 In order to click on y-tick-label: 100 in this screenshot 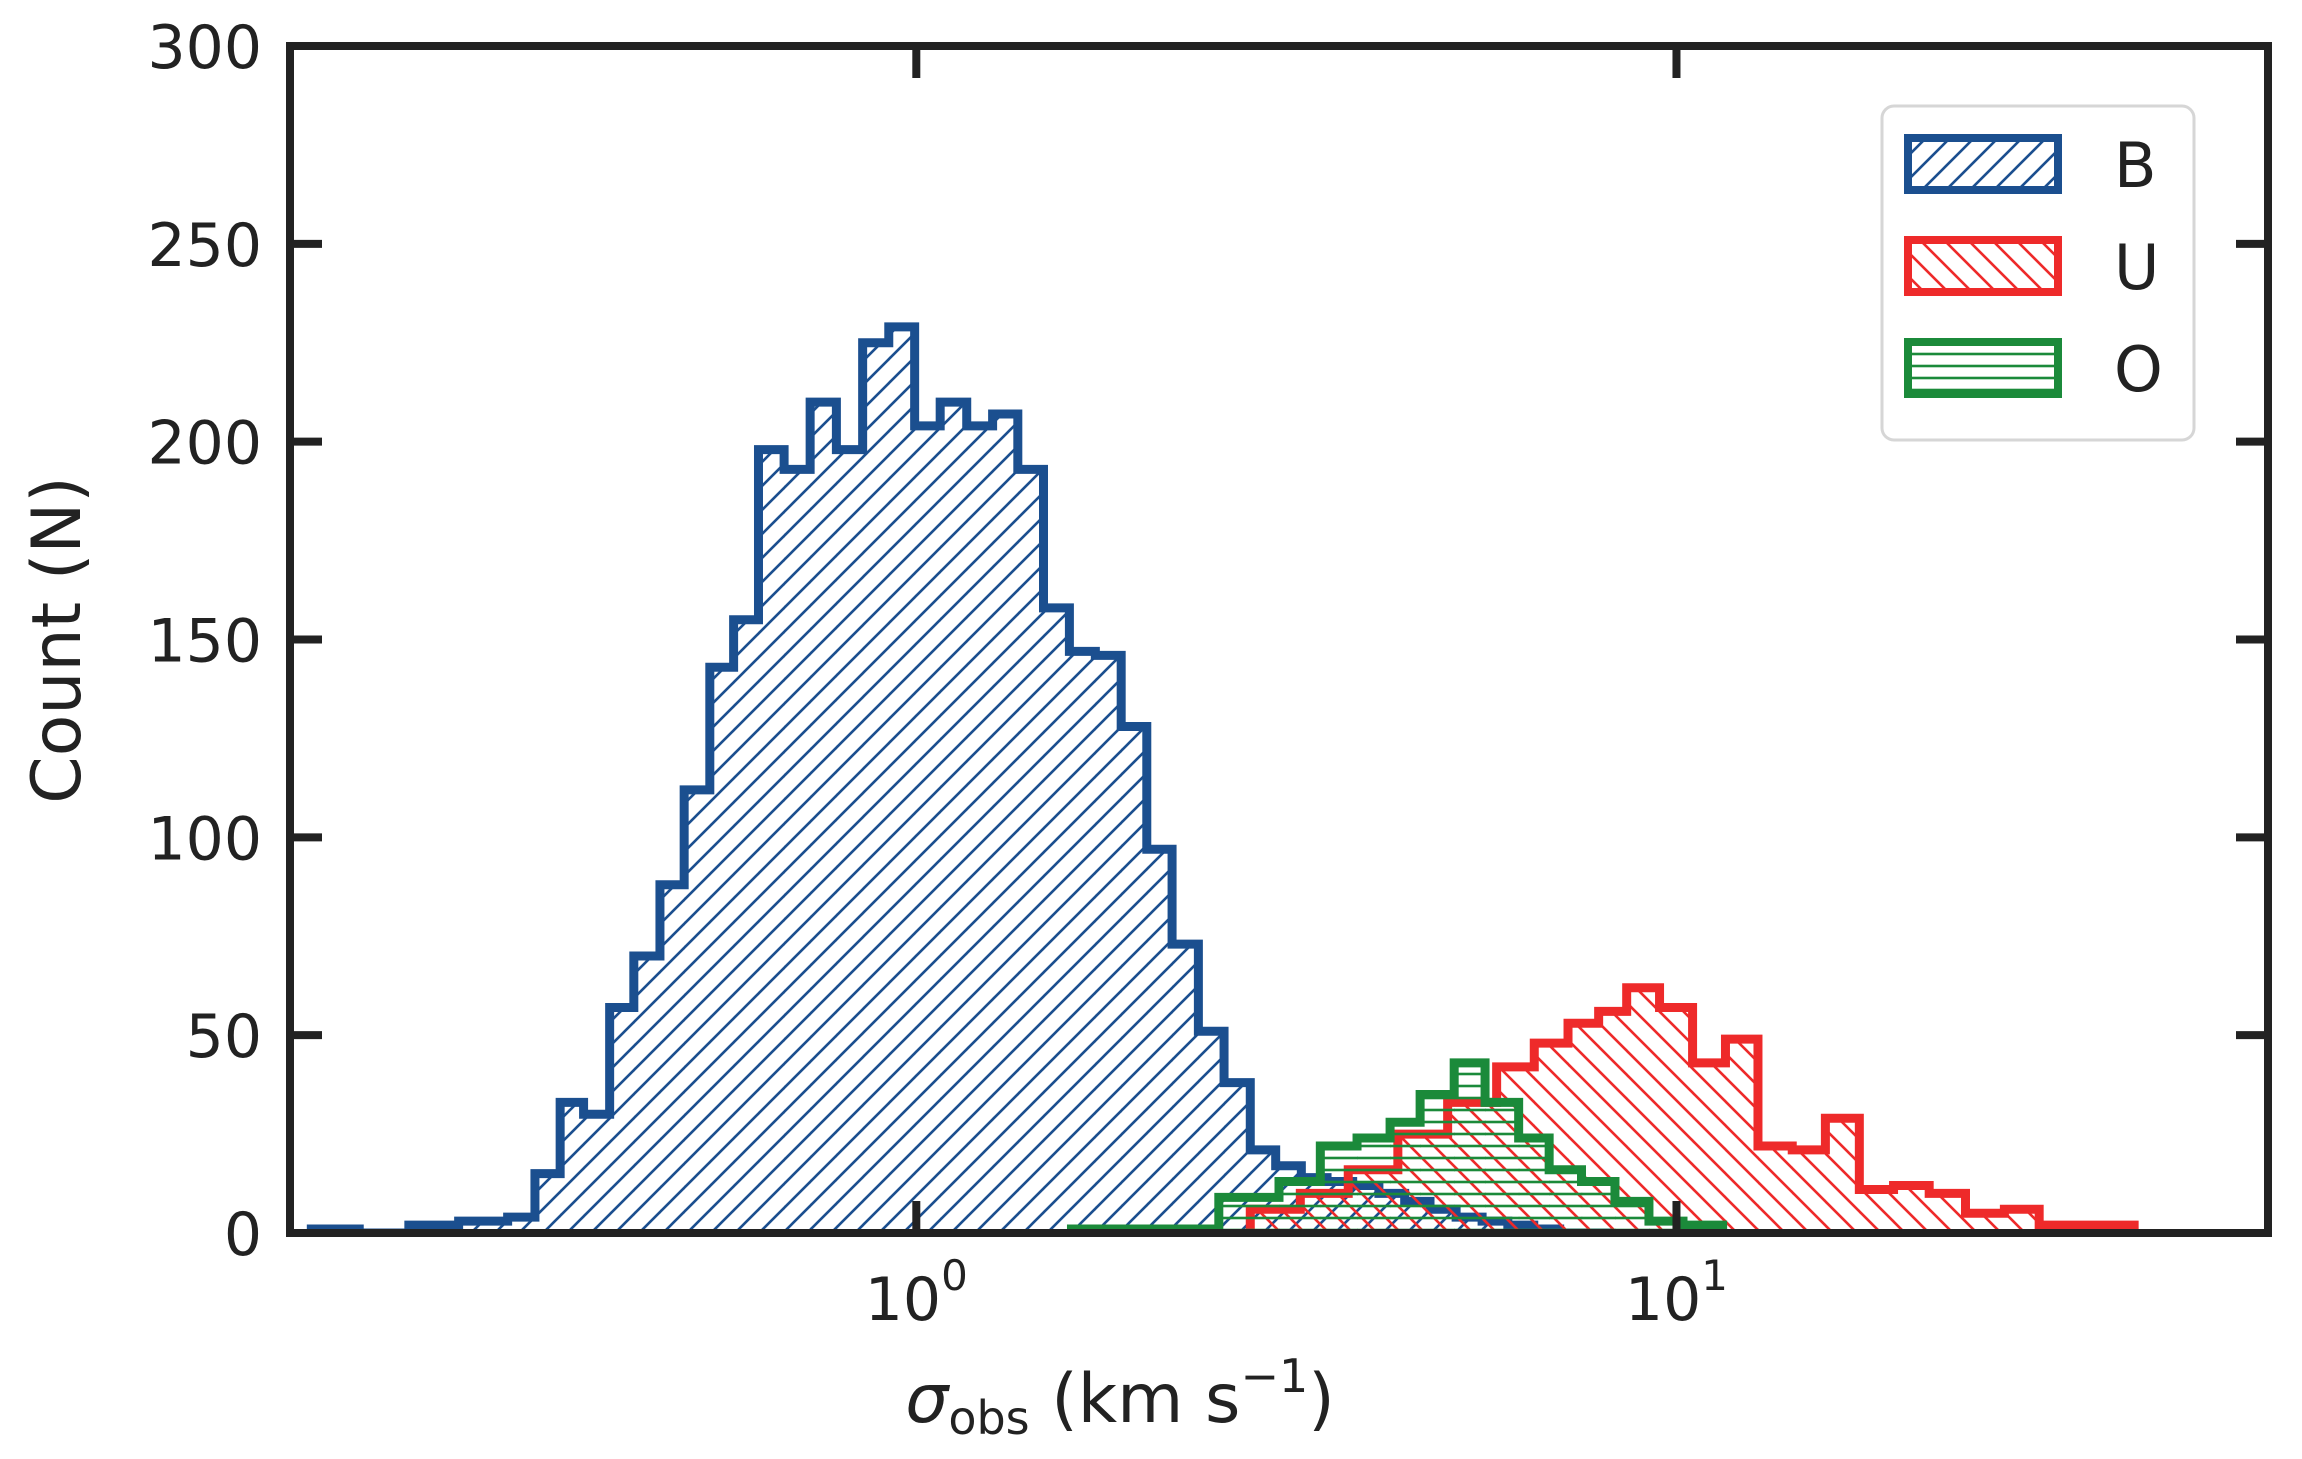, I will do `click(204, 839)`.